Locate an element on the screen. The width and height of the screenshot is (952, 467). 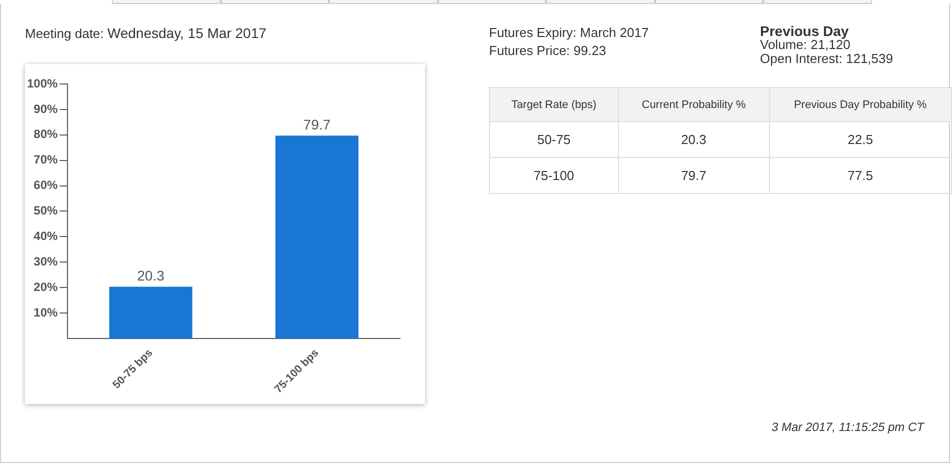
y-tick-label: 60% is located at coordinates (46, 185).